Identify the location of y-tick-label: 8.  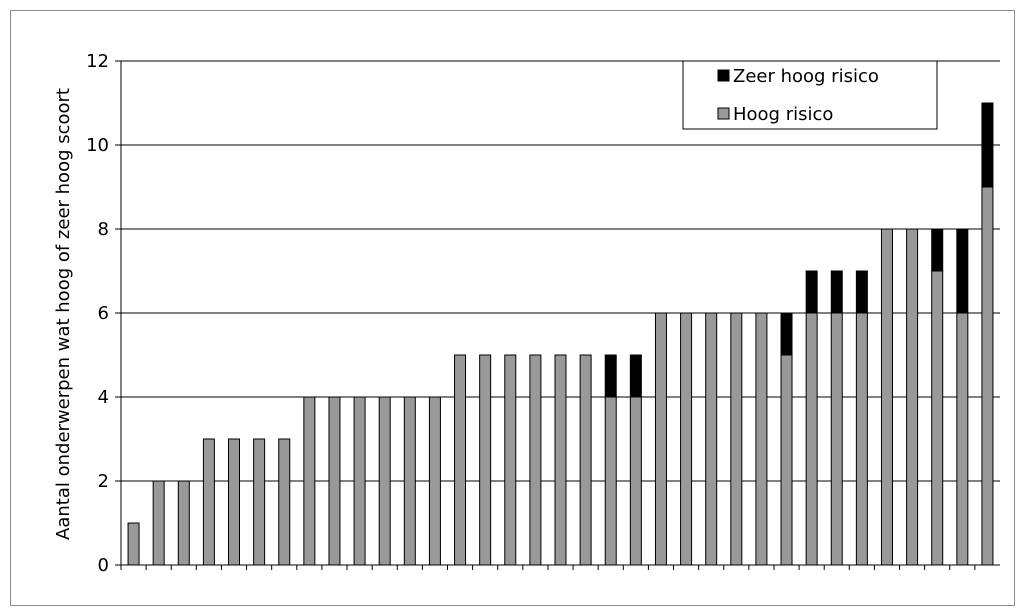
(103, 229).